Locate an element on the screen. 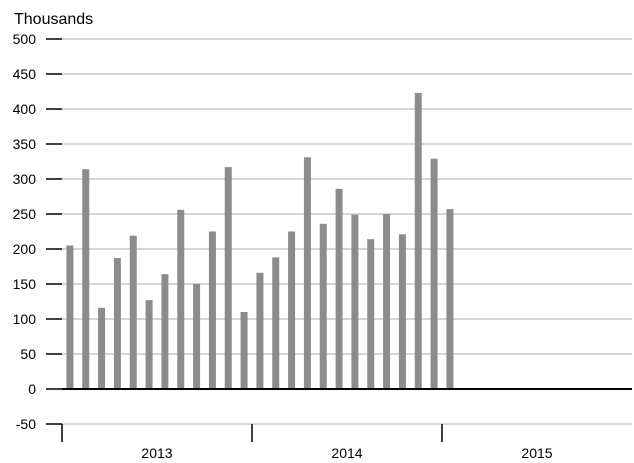 This screenshot has height=463, width=634. y-tick-label: 450 is located at coordinates (25, 74).